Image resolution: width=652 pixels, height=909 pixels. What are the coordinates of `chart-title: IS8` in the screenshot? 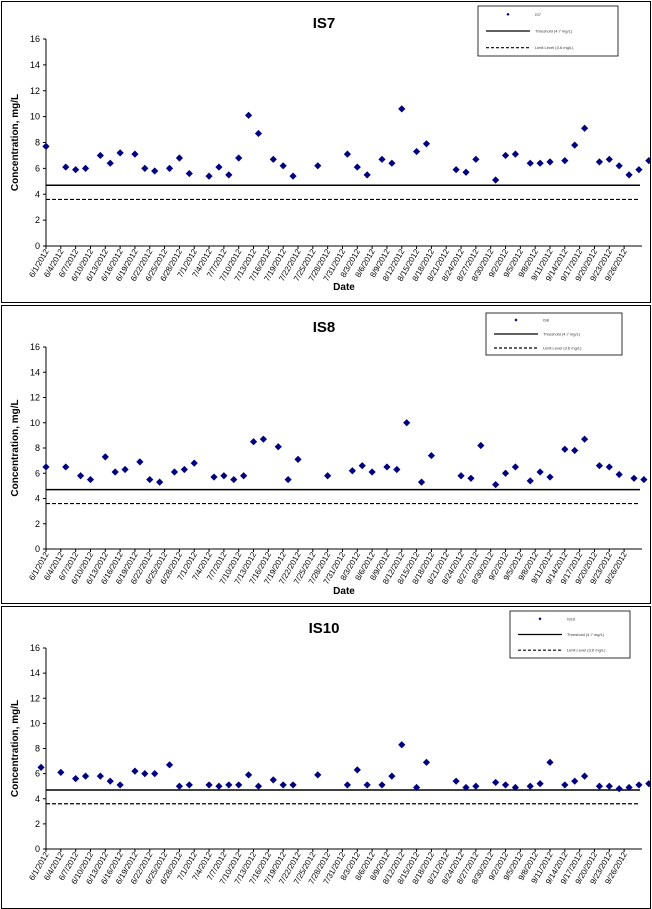 It's located at (324, 327).